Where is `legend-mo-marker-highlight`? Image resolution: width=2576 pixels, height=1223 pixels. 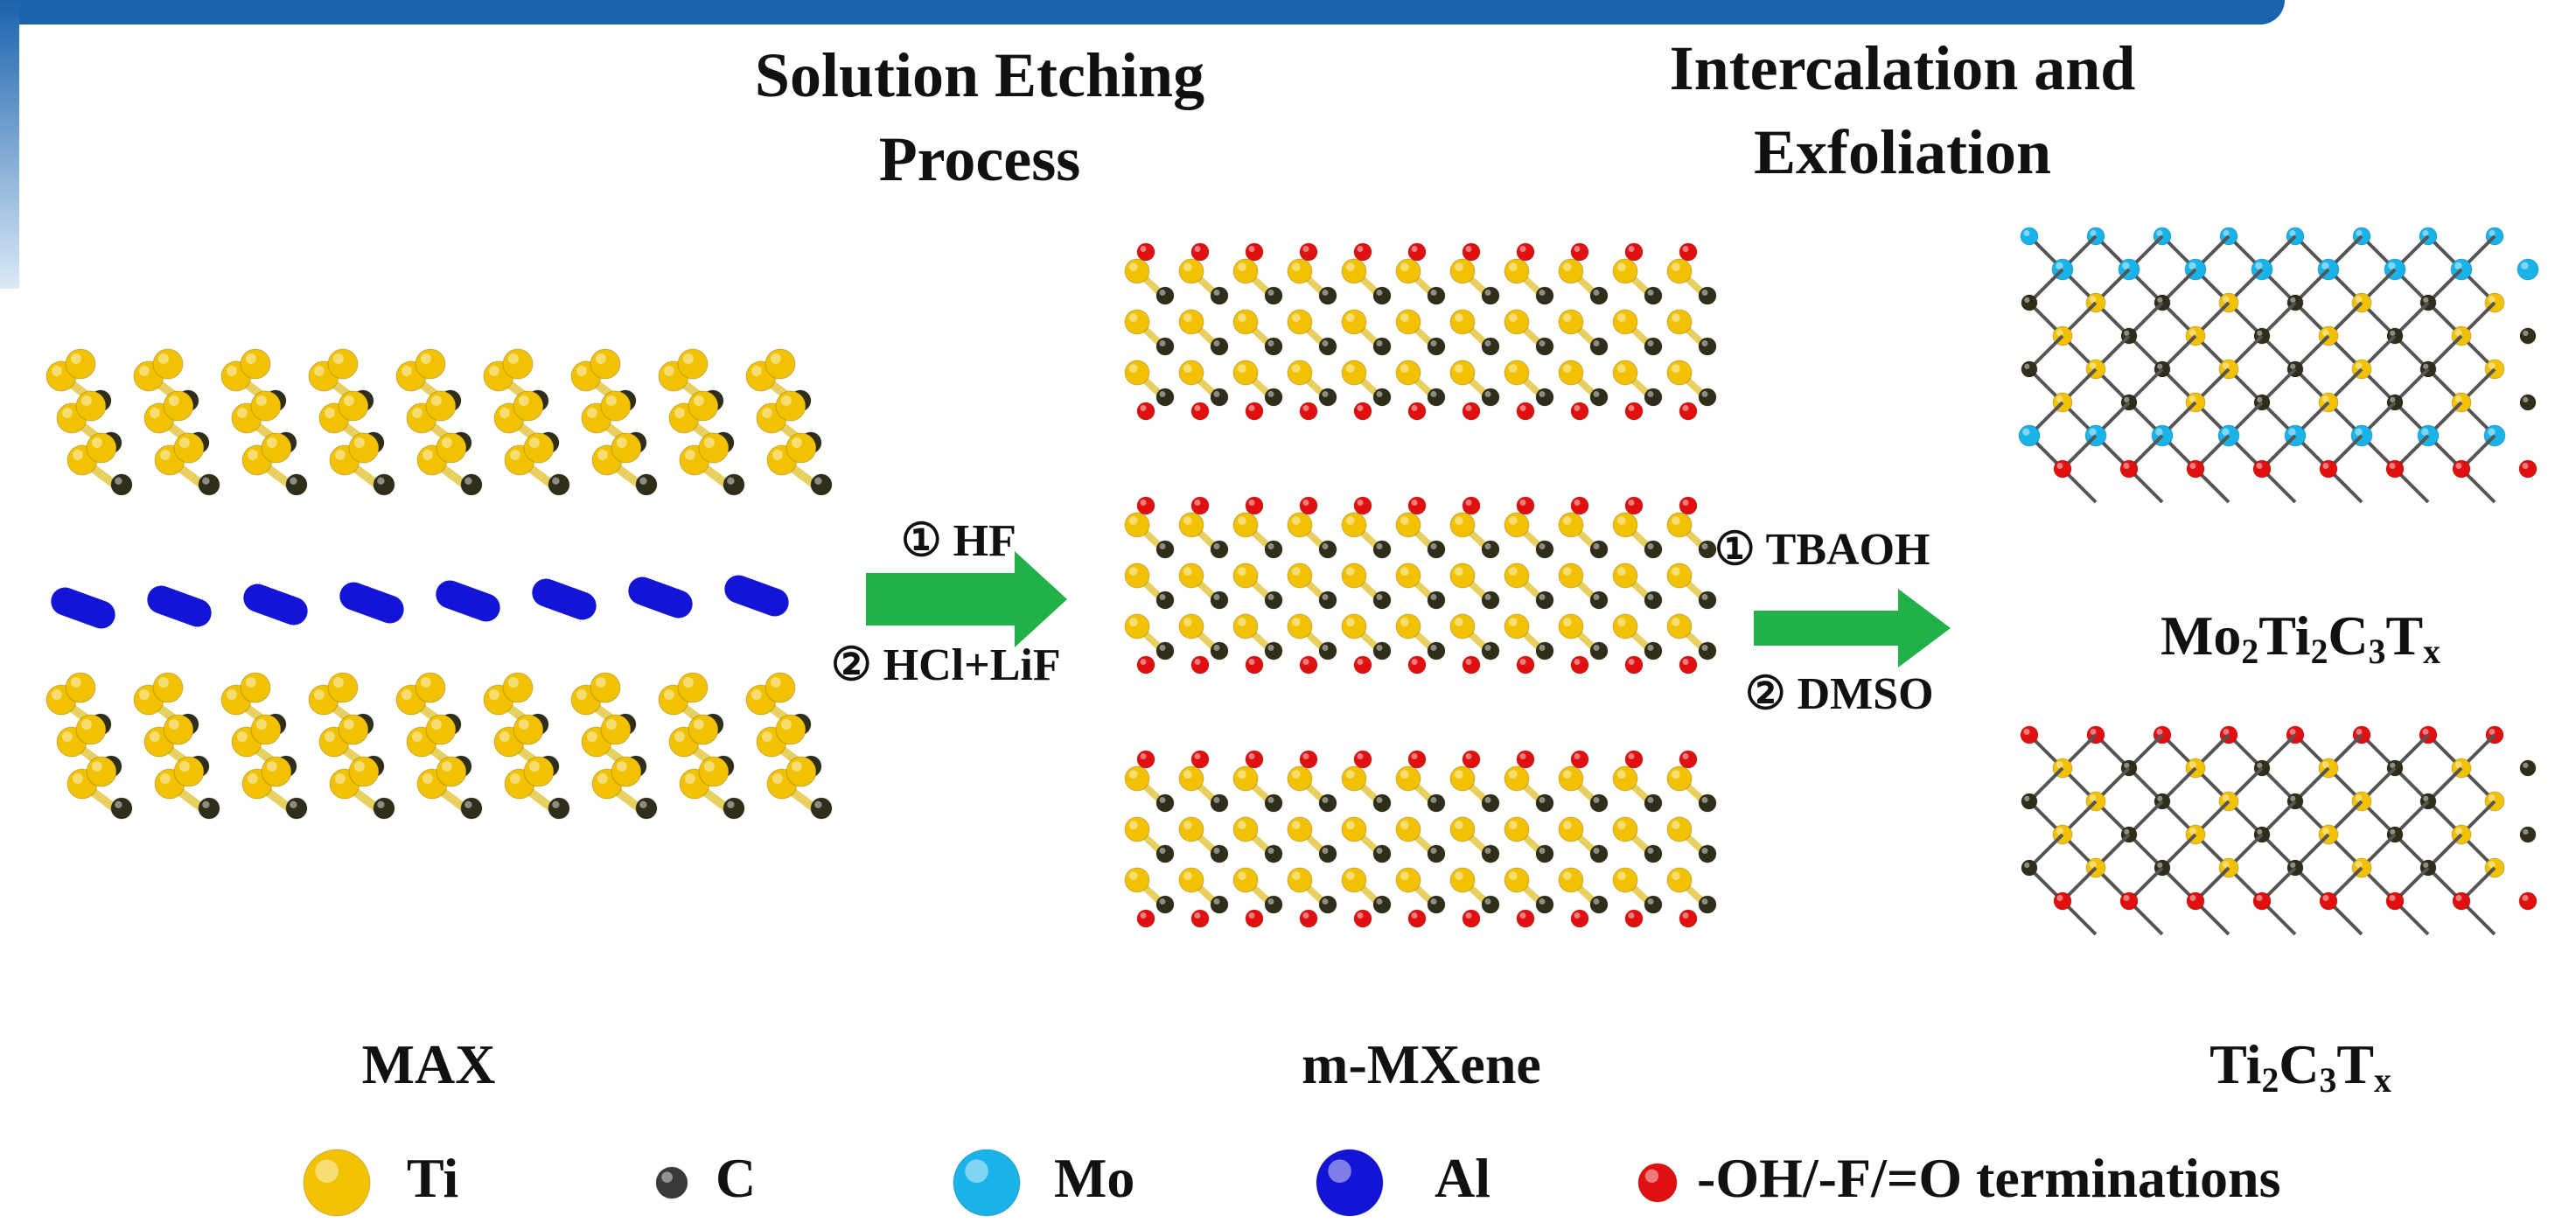
legend-mo-marker-highlight is located at coordinates (976, 1171).